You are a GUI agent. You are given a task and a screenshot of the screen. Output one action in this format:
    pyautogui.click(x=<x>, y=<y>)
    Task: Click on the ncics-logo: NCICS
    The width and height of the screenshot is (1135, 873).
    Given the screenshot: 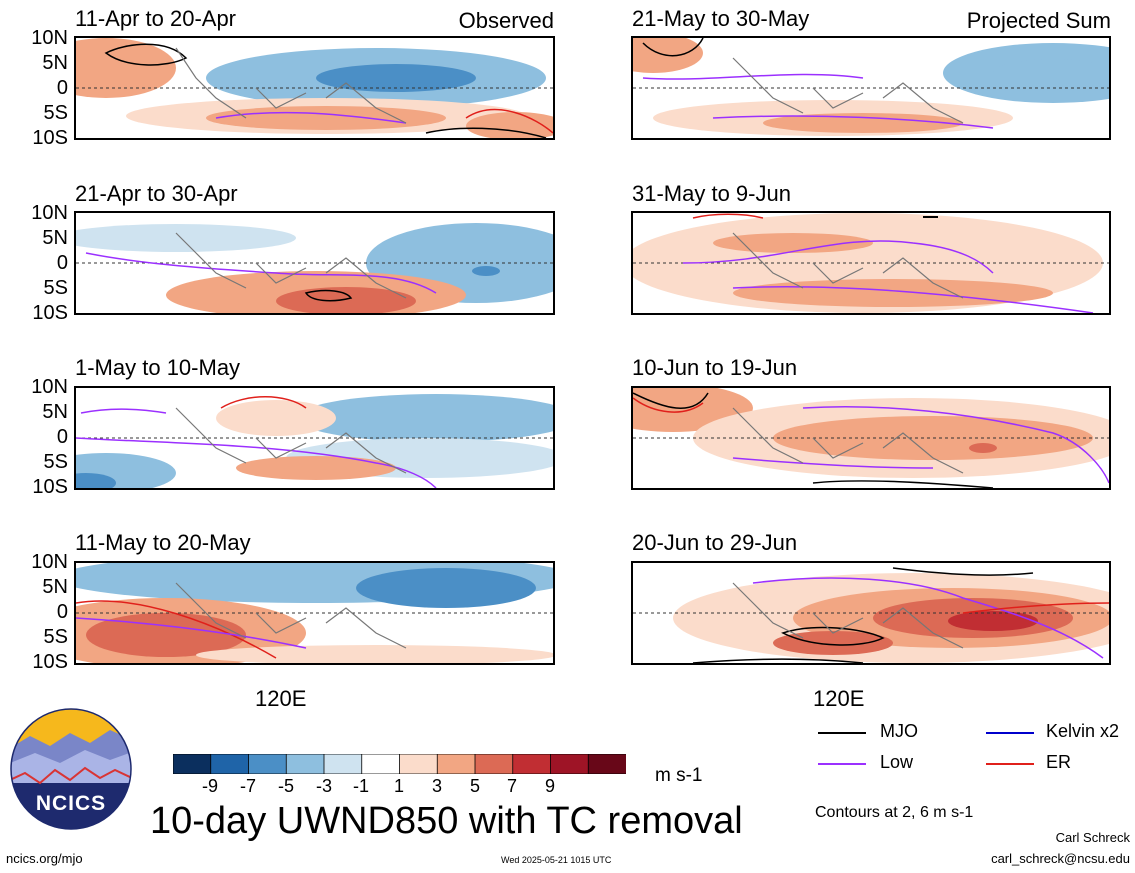 What is the action you would take?
    pyautogui.click(x=71, y=769)
    